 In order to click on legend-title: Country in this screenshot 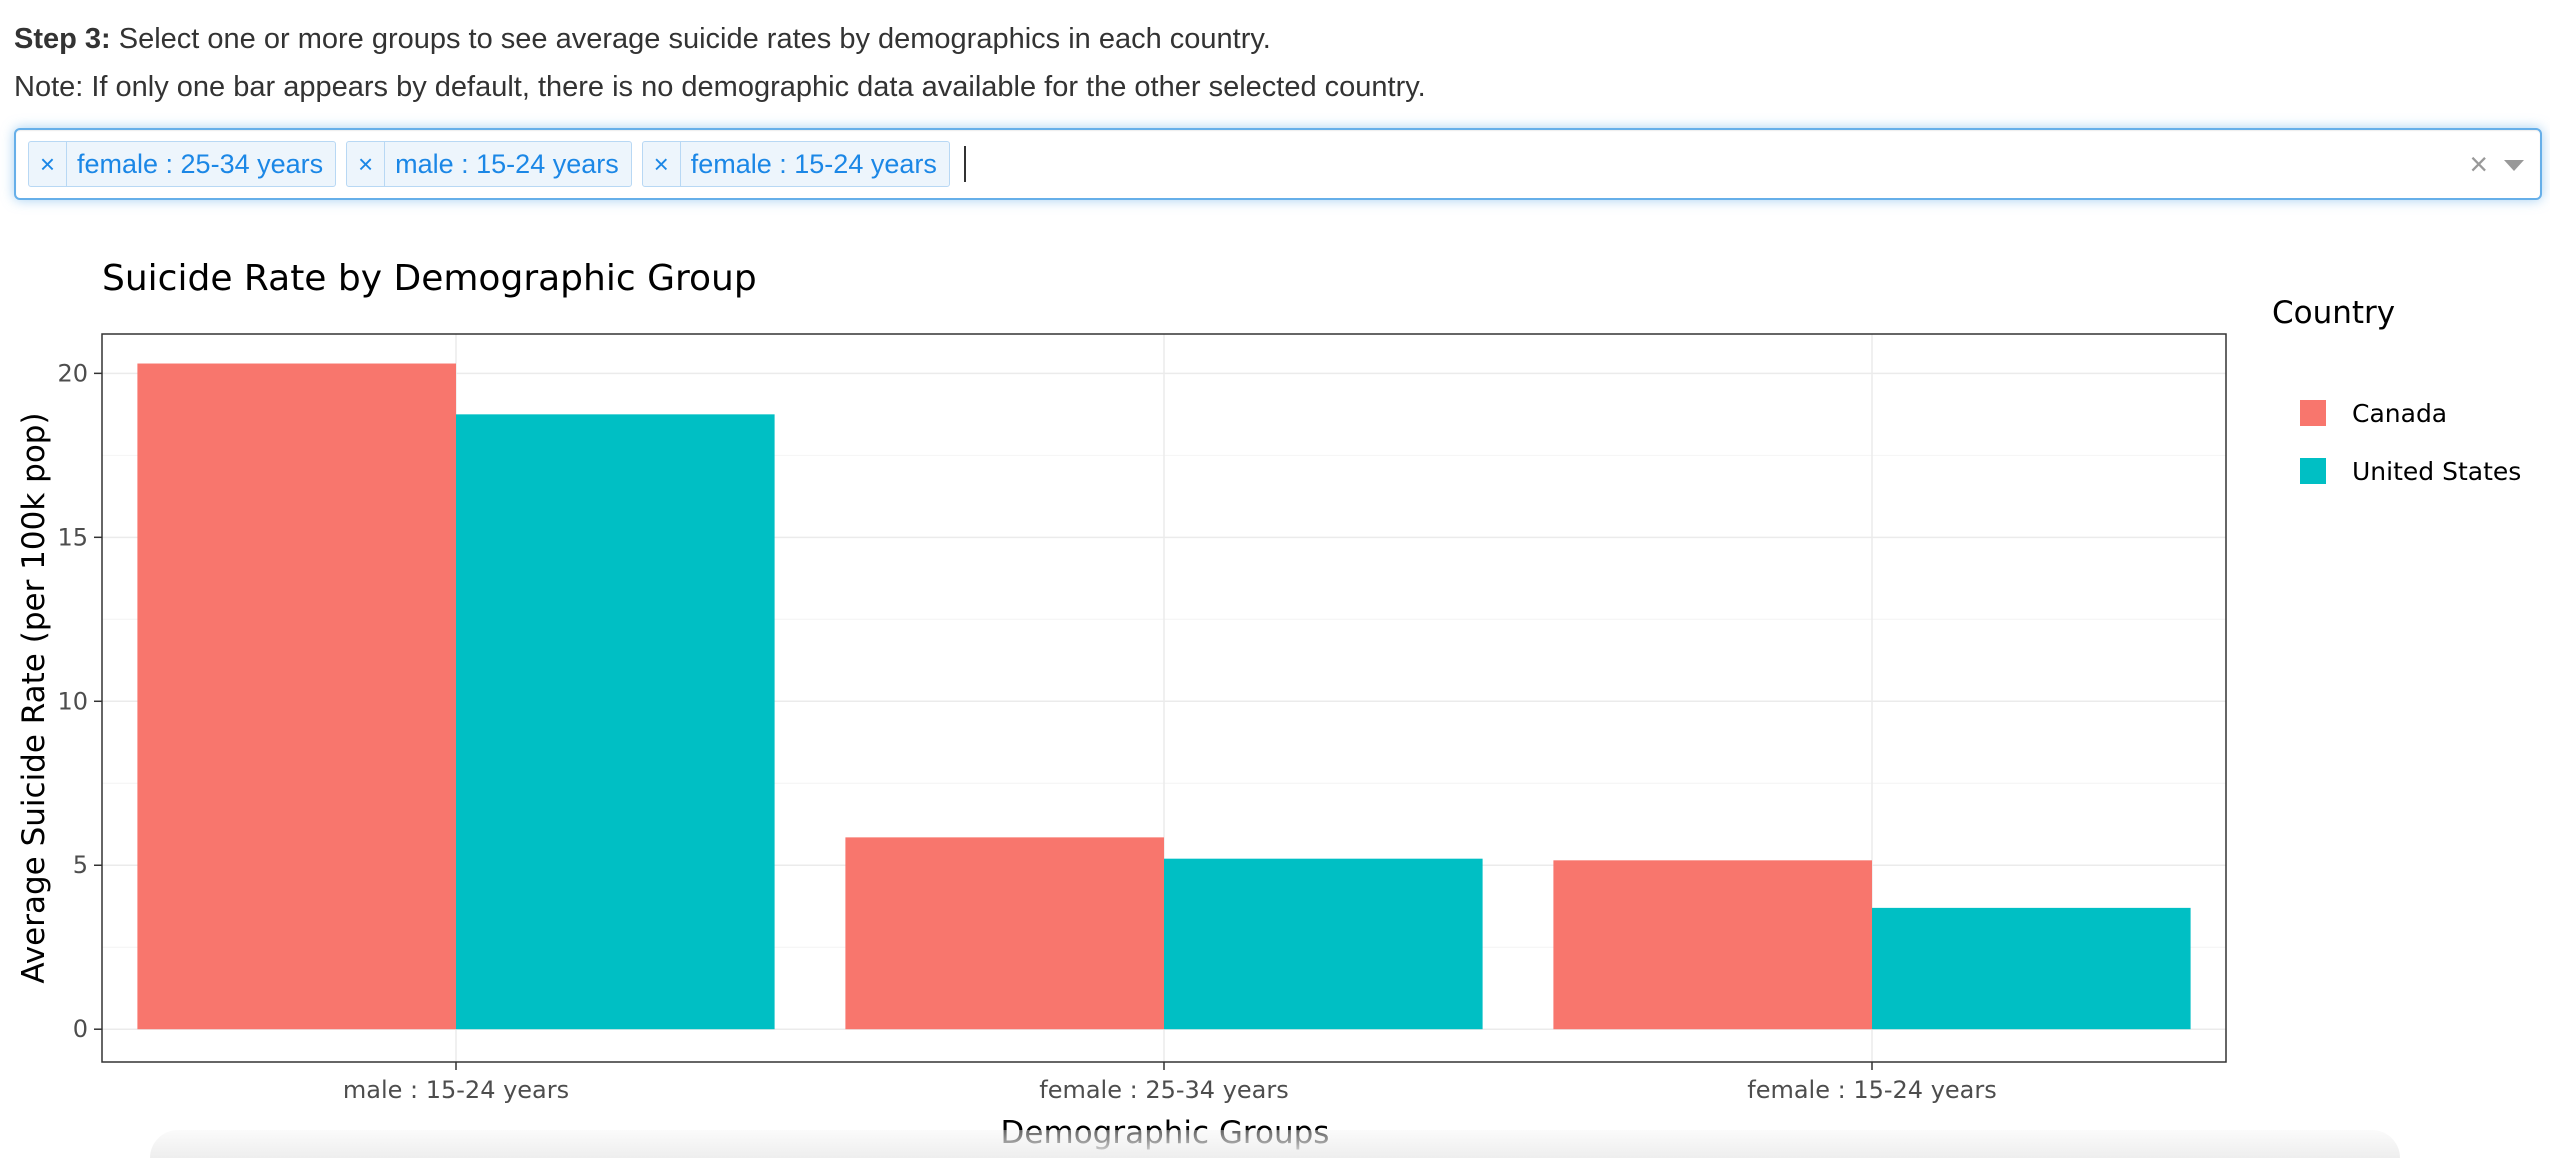, I will do `click(2333, 313)`.